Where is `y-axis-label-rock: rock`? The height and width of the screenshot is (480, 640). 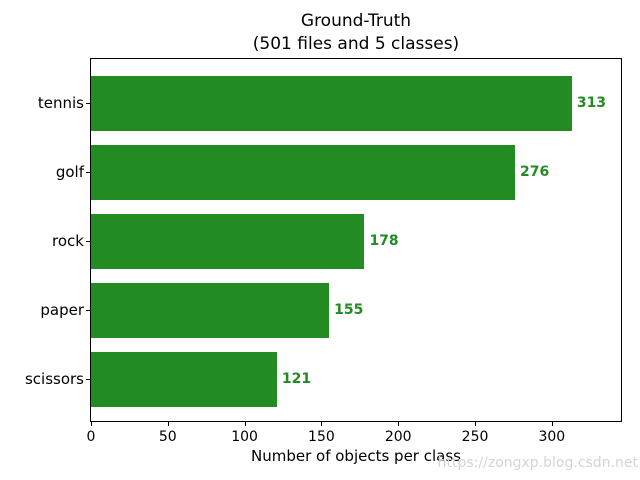
y-axis-label-rock: rock is located at coordinates (68, 241).